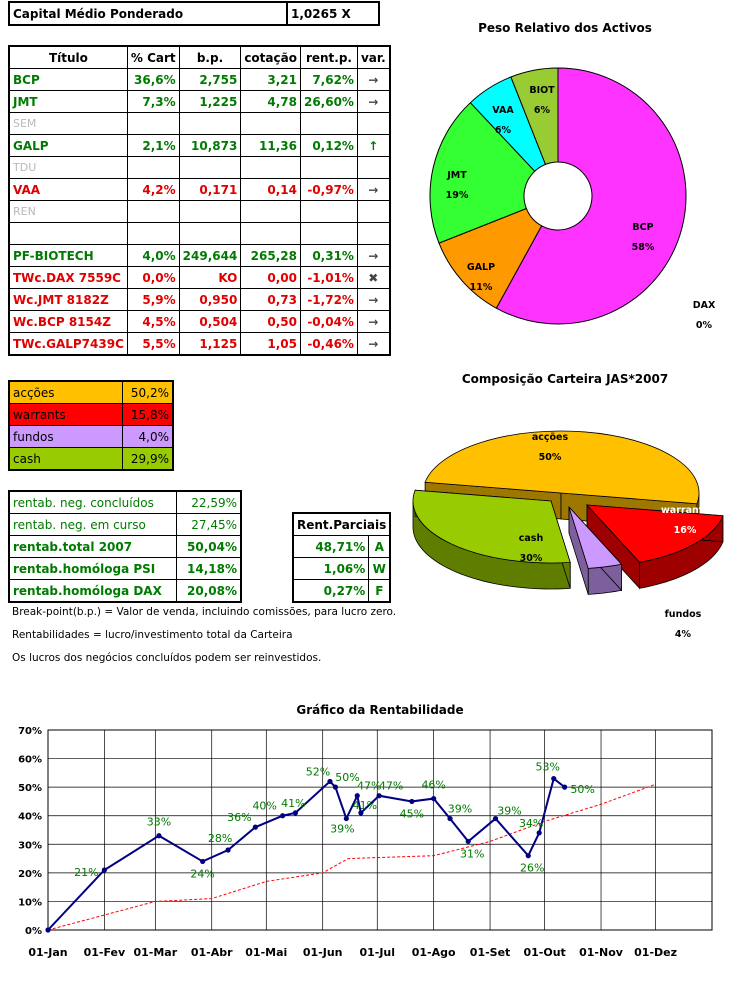 The width and height of the screenshot is (749, 982). What do you see at coordinates (293, 803) in the screenshot?
I see `data-label: 41%` at bounding box center [293, 803].